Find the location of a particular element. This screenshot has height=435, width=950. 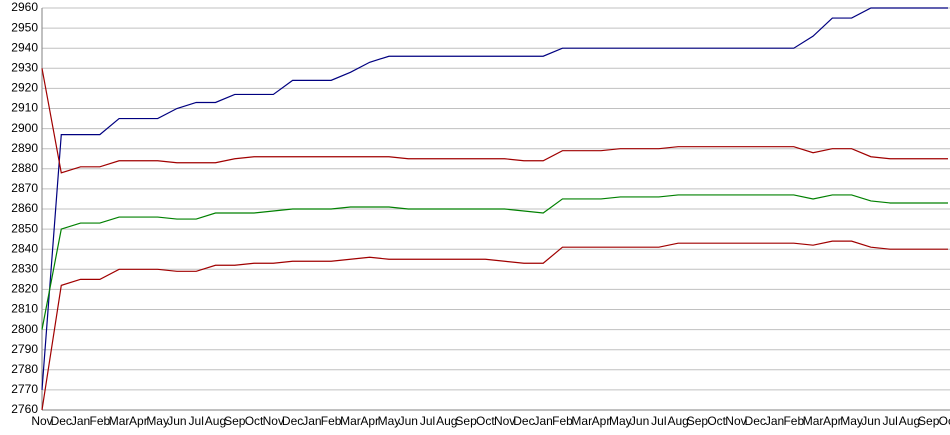

y-tick-label: 2920 is located at coordinates (24, 88).